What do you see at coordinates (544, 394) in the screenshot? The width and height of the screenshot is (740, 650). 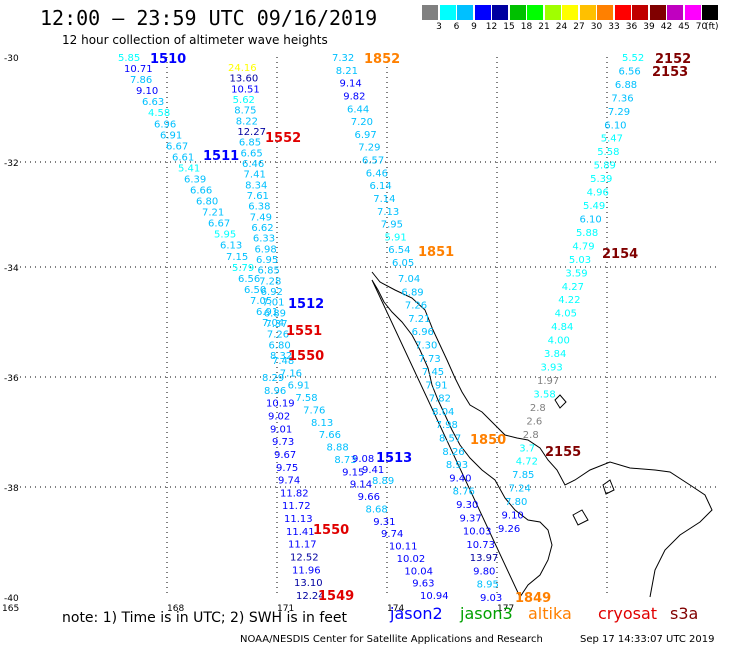 I see `wave-height-value: 3.58` at bounding box center [544, 394].